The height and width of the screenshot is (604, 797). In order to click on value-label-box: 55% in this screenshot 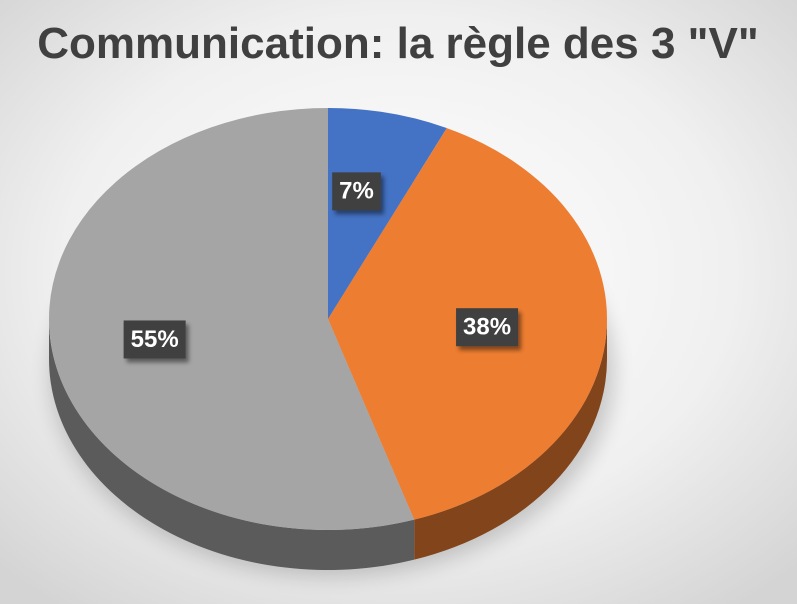, I will do `click(154, 339)`.